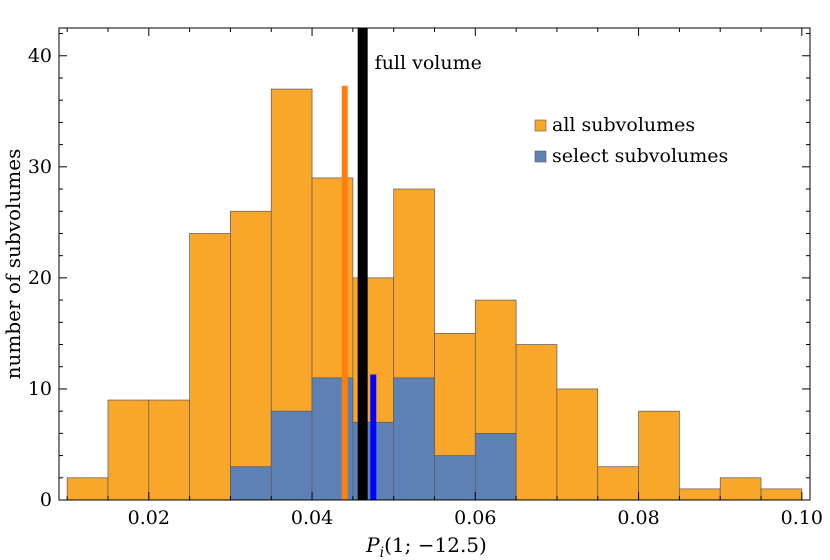  Describe the element at coordinates (428, 63) in the screenshot. I see `full-volume-label: full volume` at that location.